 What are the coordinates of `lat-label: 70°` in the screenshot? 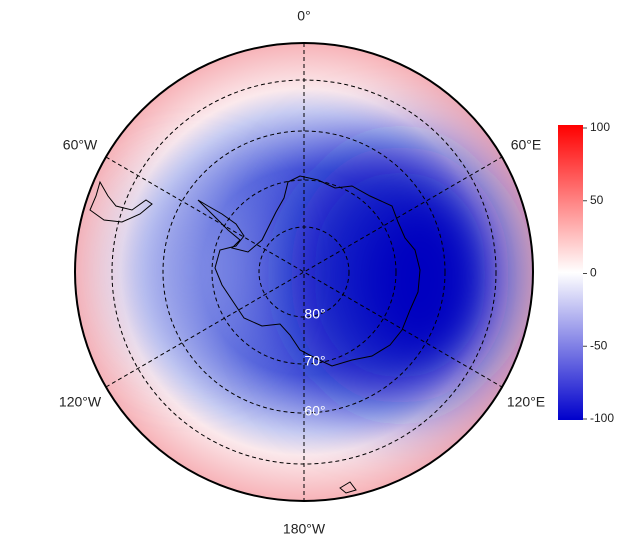 It's located at (314, 361).